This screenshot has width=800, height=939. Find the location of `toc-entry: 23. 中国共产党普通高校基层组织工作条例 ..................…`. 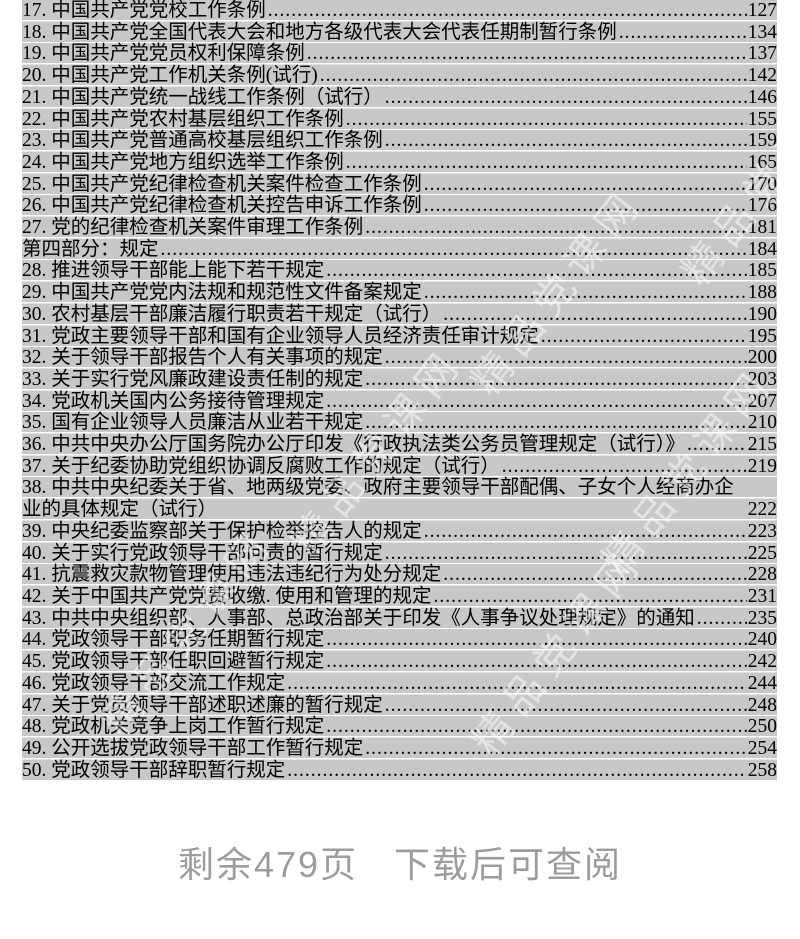

toc-entry: 23. 中国共产党普通高校基层组织工作条例 ..................… is located at coordinates (399, 141).